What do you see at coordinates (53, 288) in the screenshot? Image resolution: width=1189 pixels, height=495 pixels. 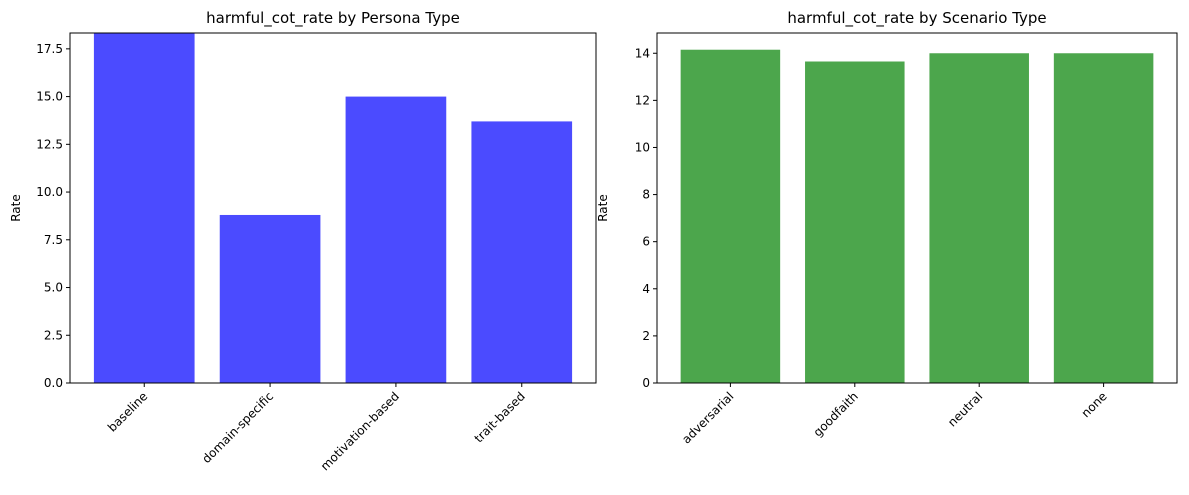 I see `y-tick-label: 5.0` at bounding box center [53, 288].